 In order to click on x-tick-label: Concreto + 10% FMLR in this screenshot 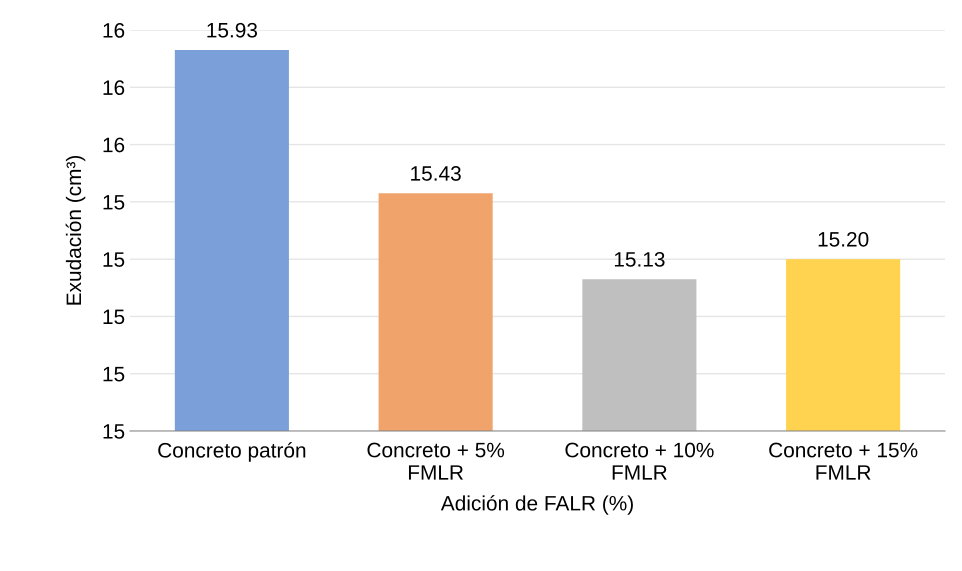, I will do `click(639, 461)`.